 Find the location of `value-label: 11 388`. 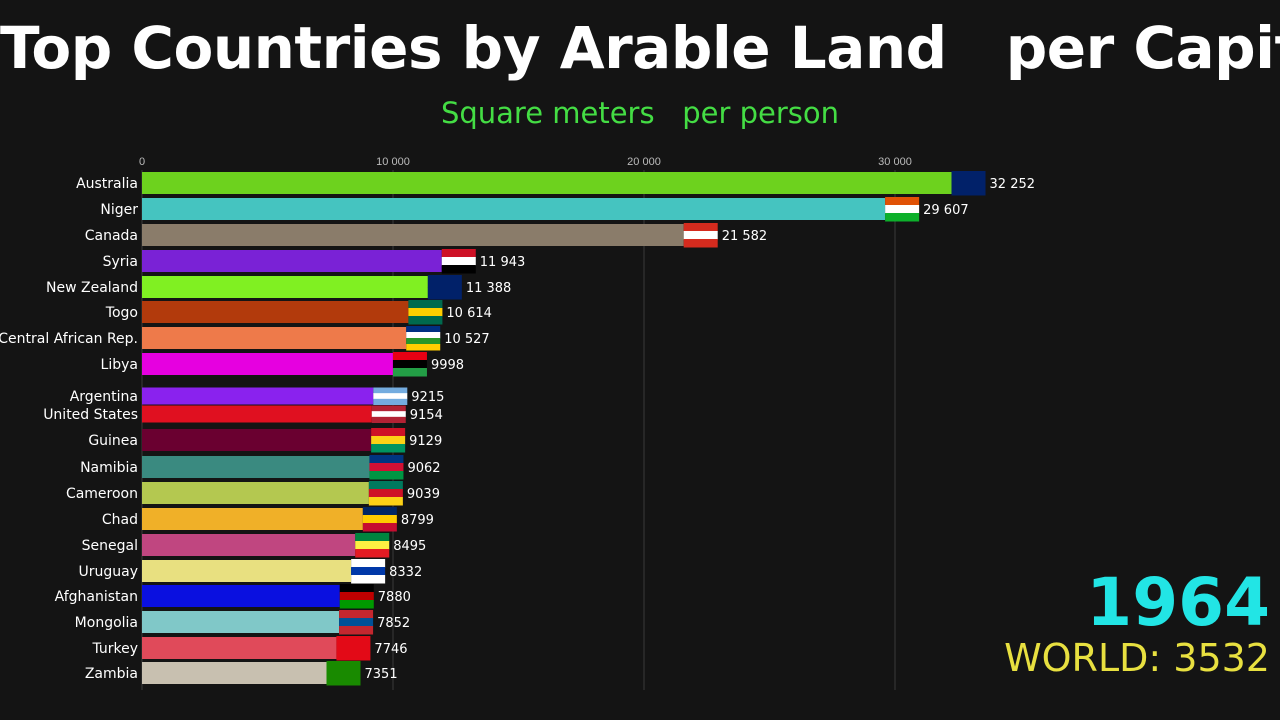

value-label: 11 388 is located at coordinates (489, 288).